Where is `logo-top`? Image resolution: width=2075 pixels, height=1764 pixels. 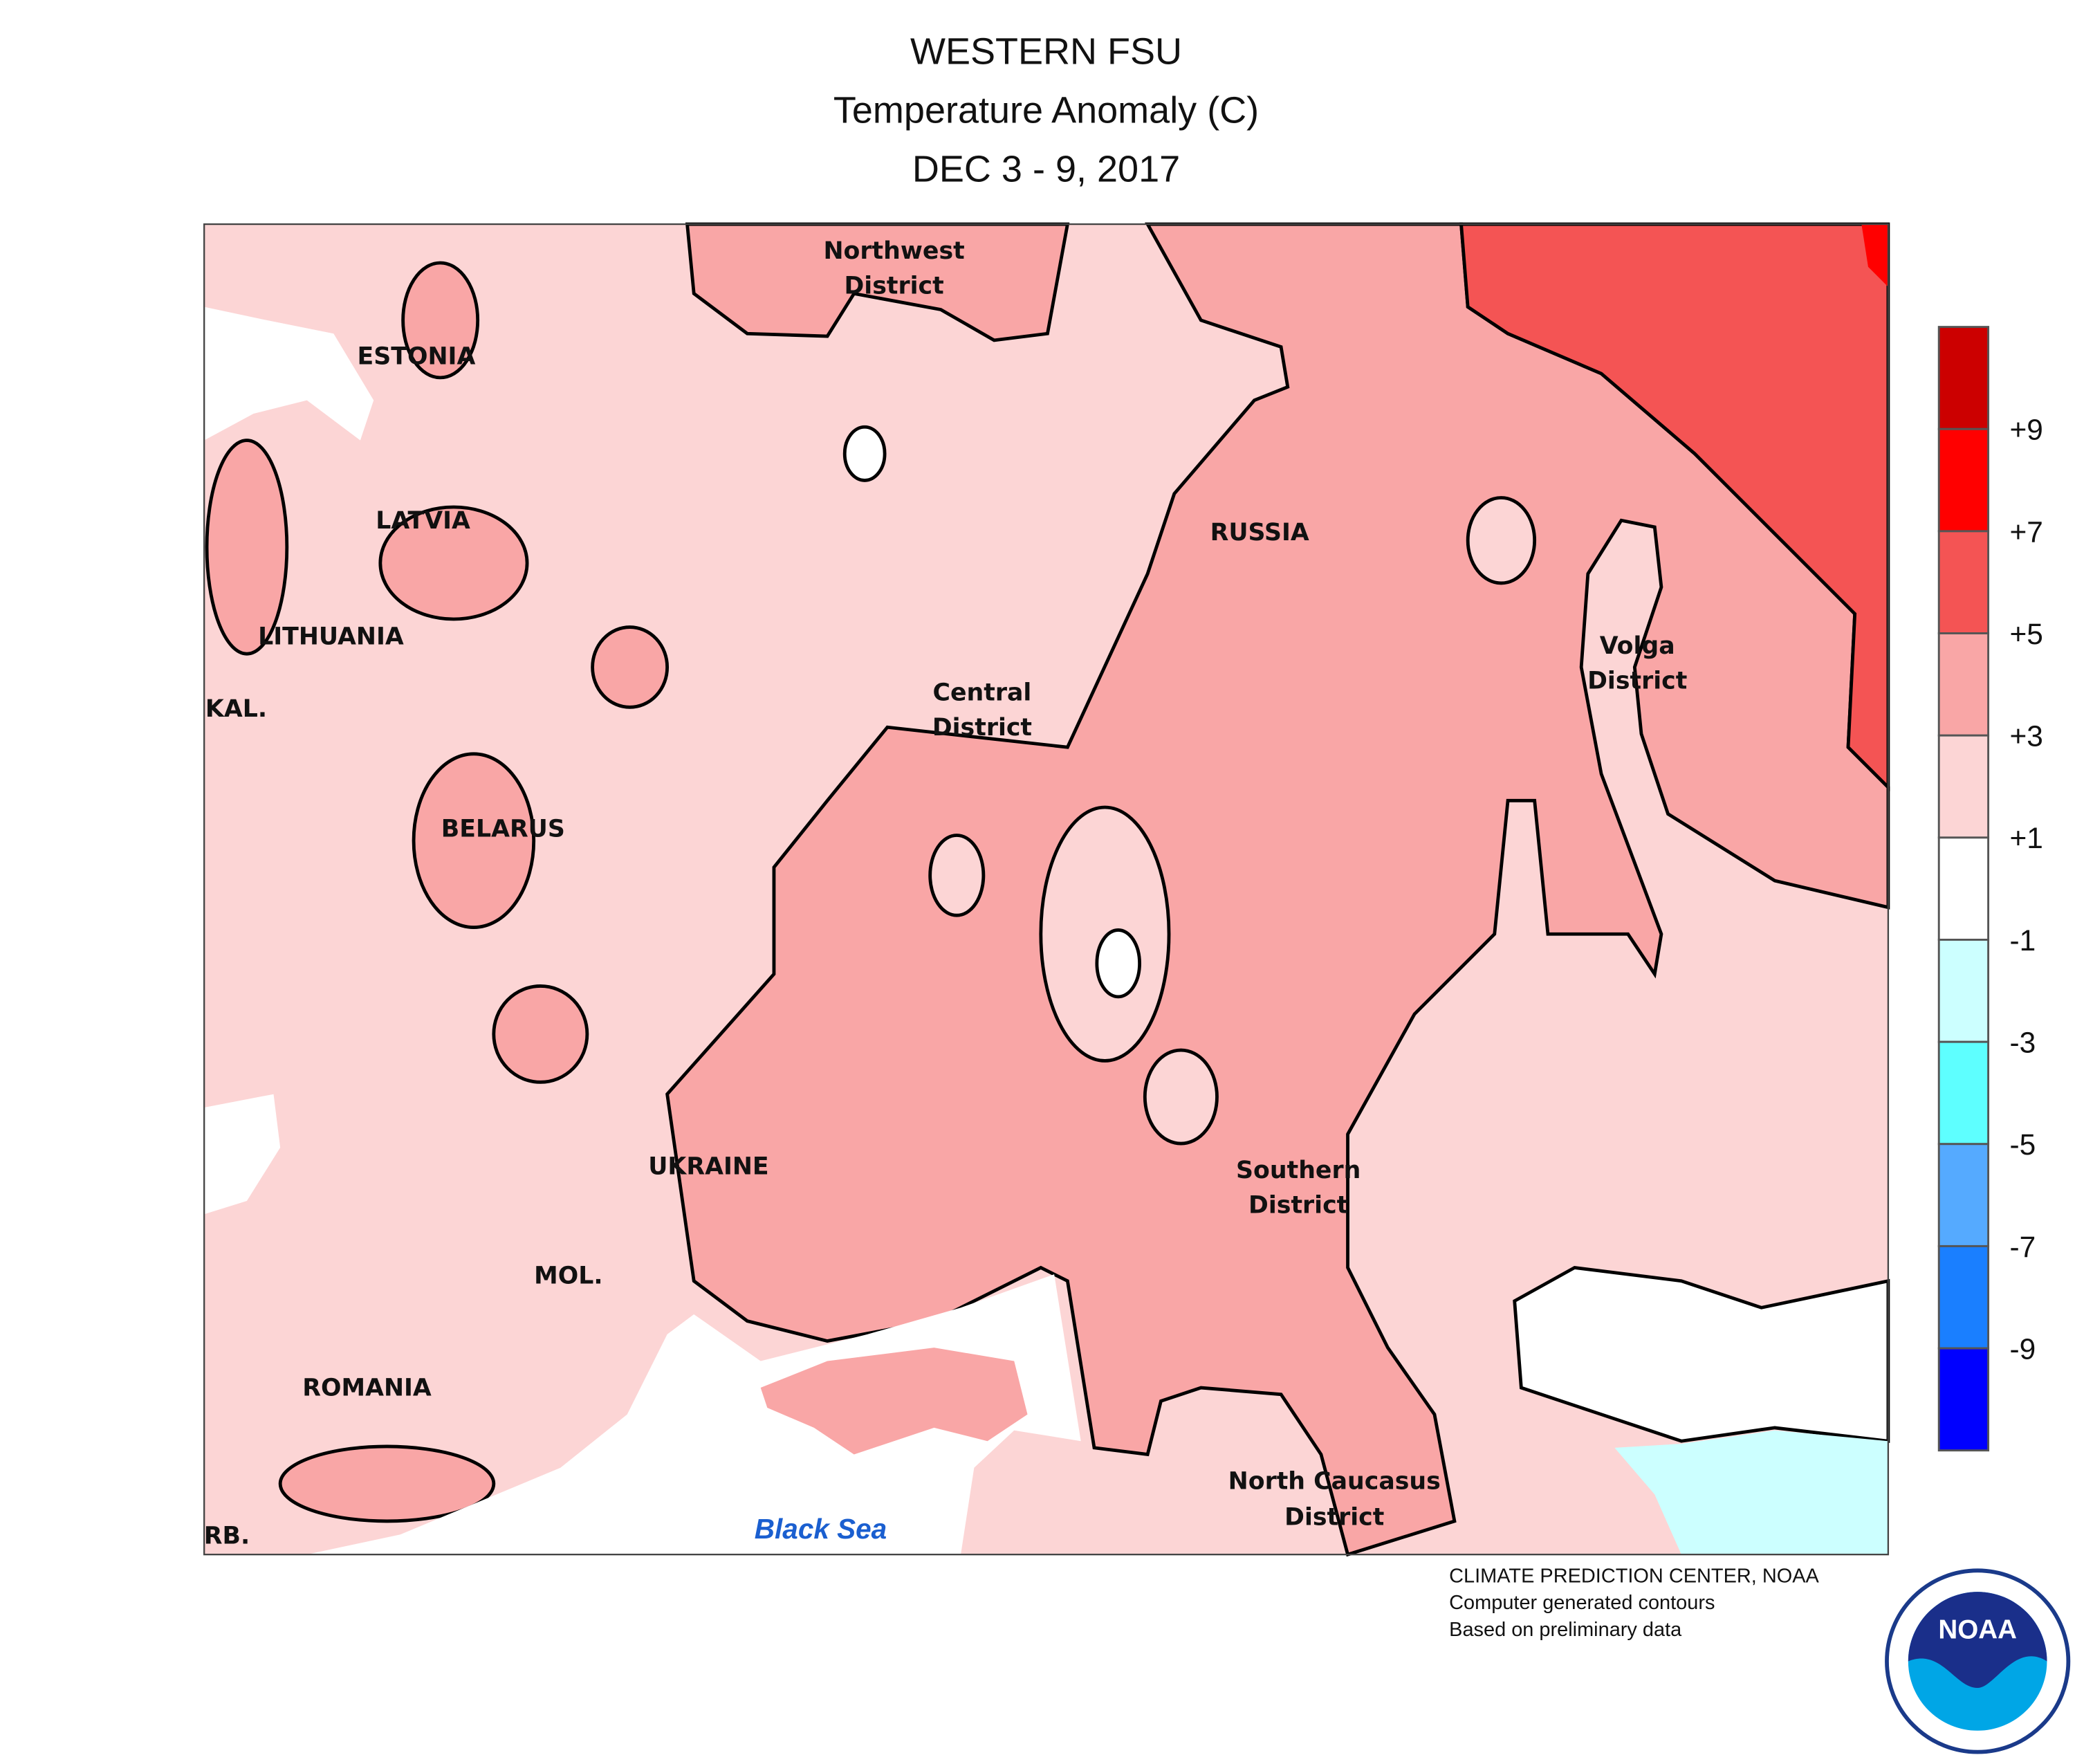
logo-top is located at coordinates (1977, 1640).